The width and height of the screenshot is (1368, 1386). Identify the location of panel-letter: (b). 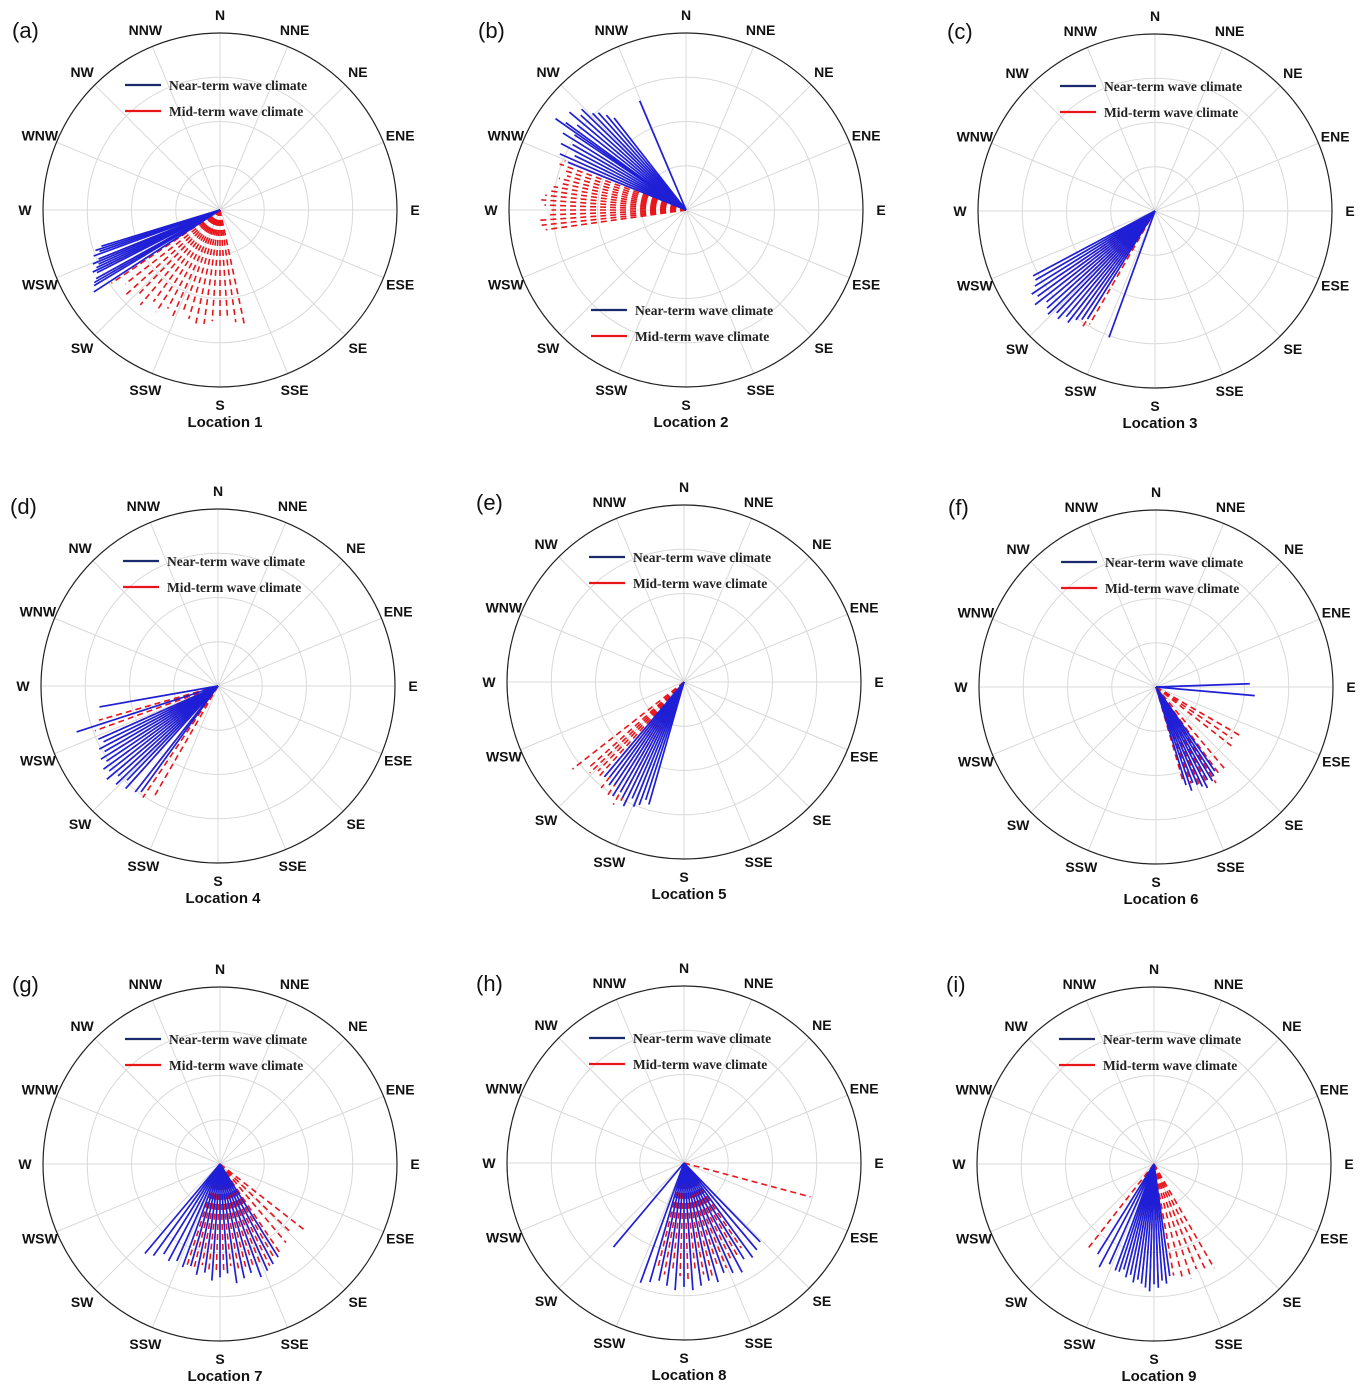
(491, 30).